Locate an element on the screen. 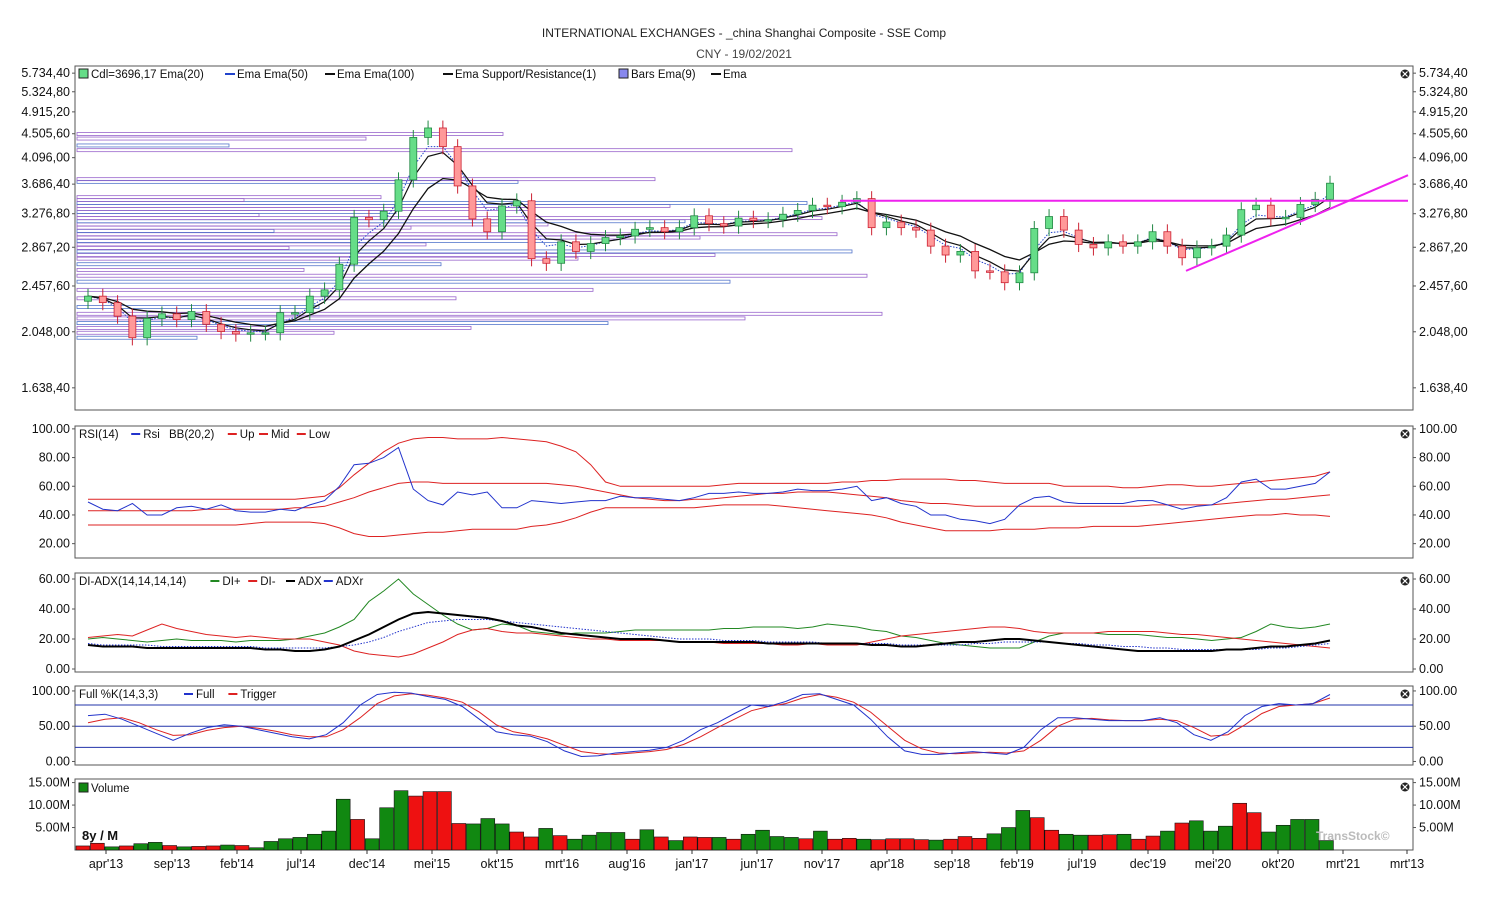 This screenshot has height=897, width=1488. adx-tick-left: 60.00 is located at coordinates (54, 579).